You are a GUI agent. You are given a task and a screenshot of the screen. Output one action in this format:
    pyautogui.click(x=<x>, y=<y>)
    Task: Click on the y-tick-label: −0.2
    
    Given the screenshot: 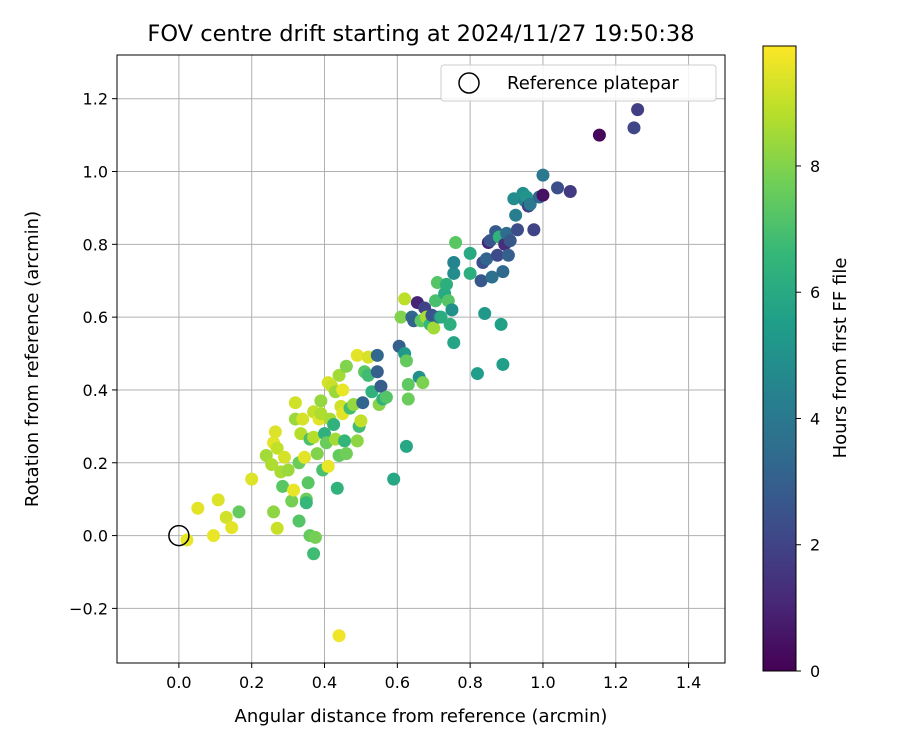 What is the action you would take?
    pyautogui.click(x=88, y=608)
    